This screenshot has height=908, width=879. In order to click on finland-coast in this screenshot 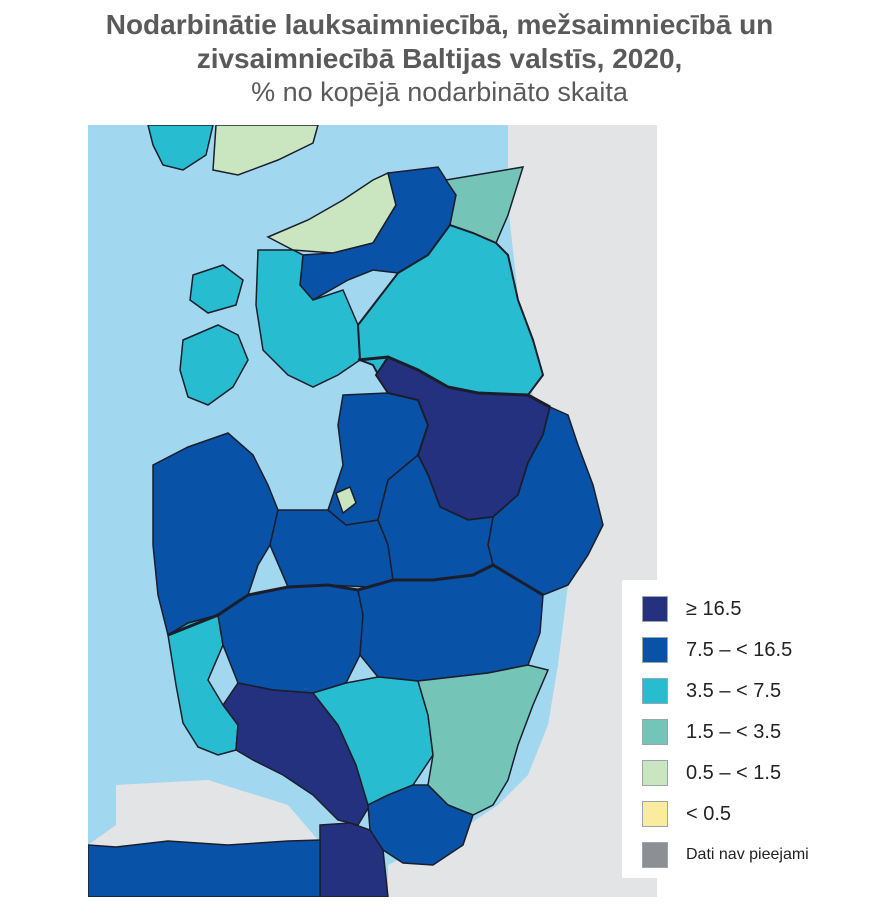, I will do `click(180, 148)`.